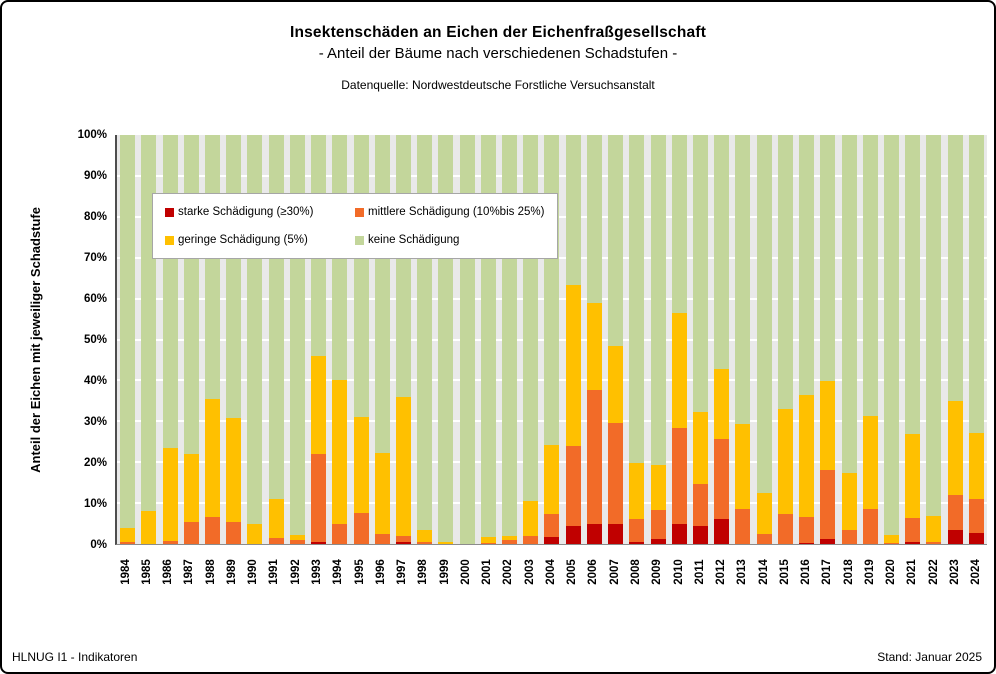 This screenshot has width=996, height=674. I want to click on stacked-bar-2006, so click(594, 339).